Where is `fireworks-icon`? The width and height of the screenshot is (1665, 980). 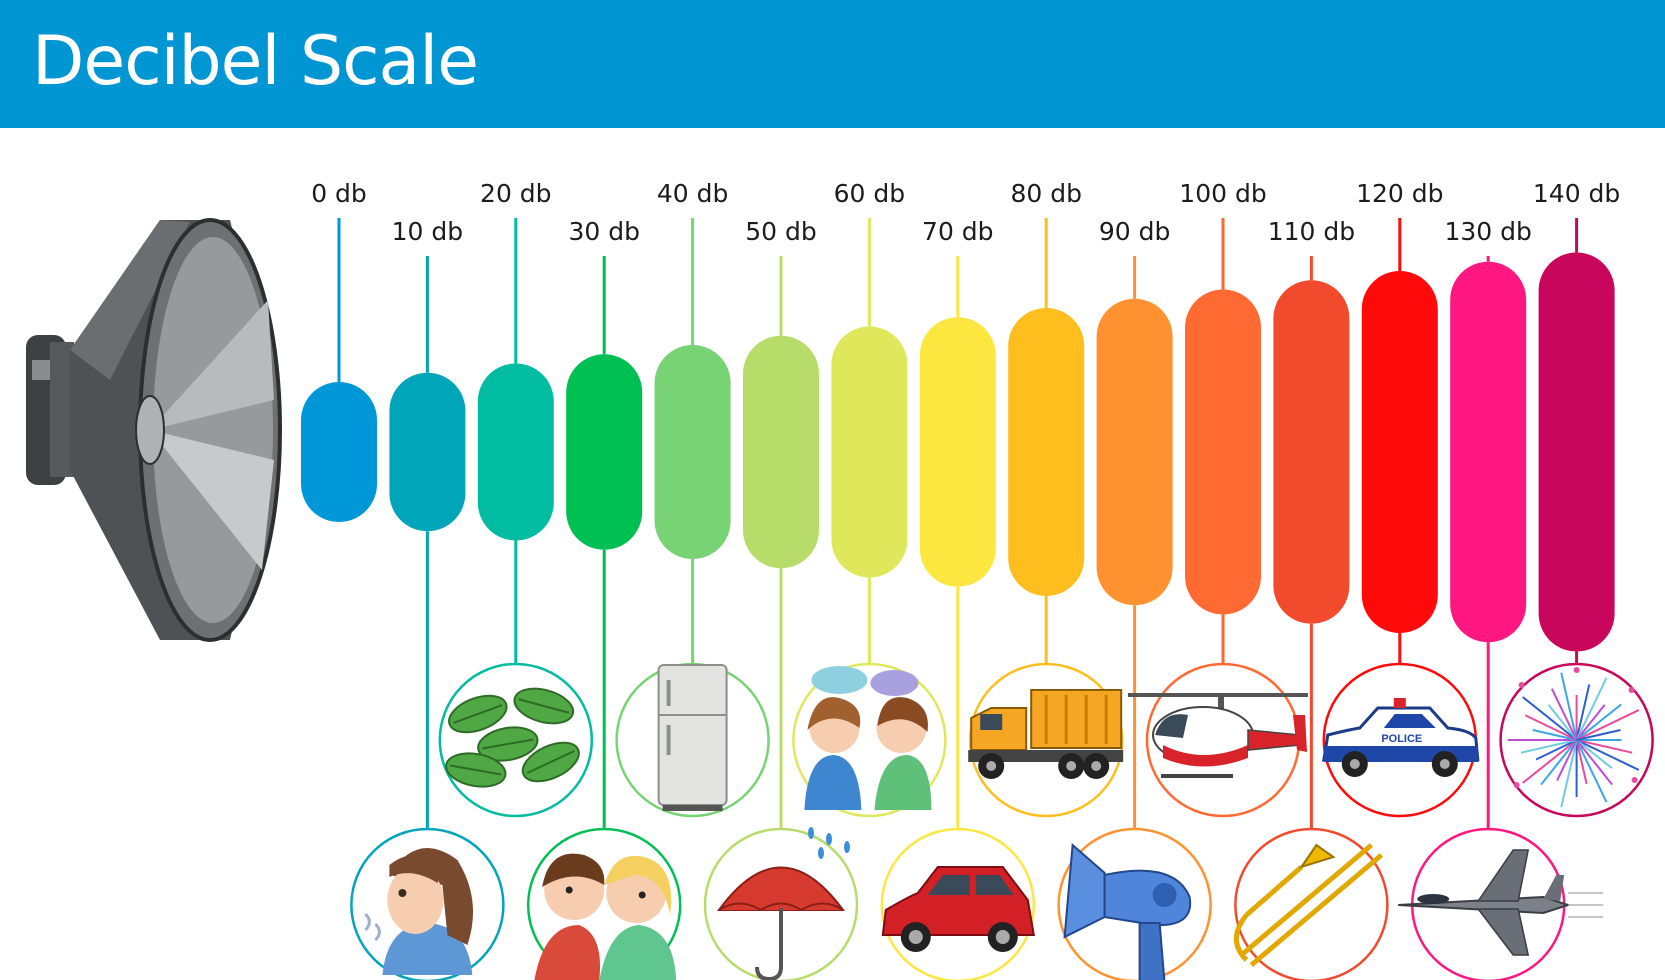
fireworks-icon is located at coordinates (1573, 737).